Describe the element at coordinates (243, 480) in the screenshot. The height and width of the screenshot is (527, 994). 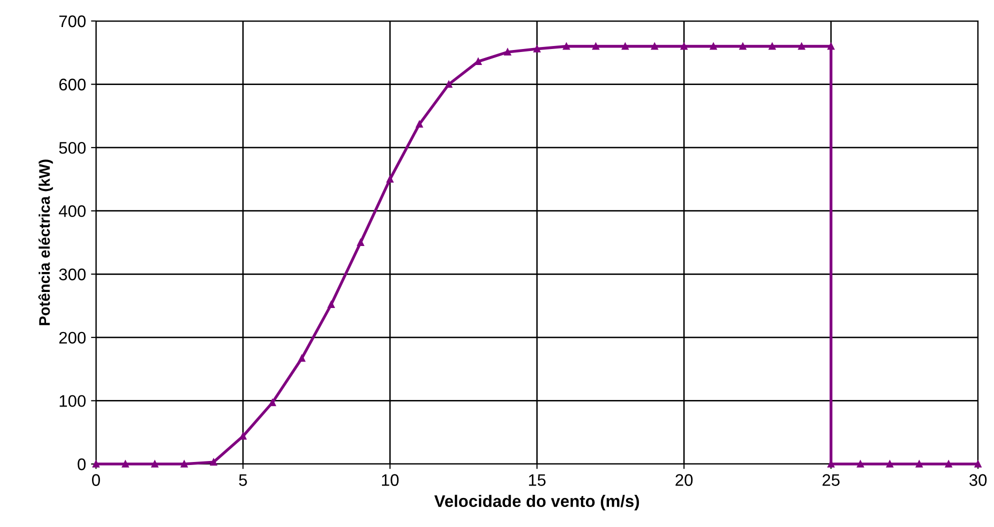
I see `x-tick-label: 5` at that location.